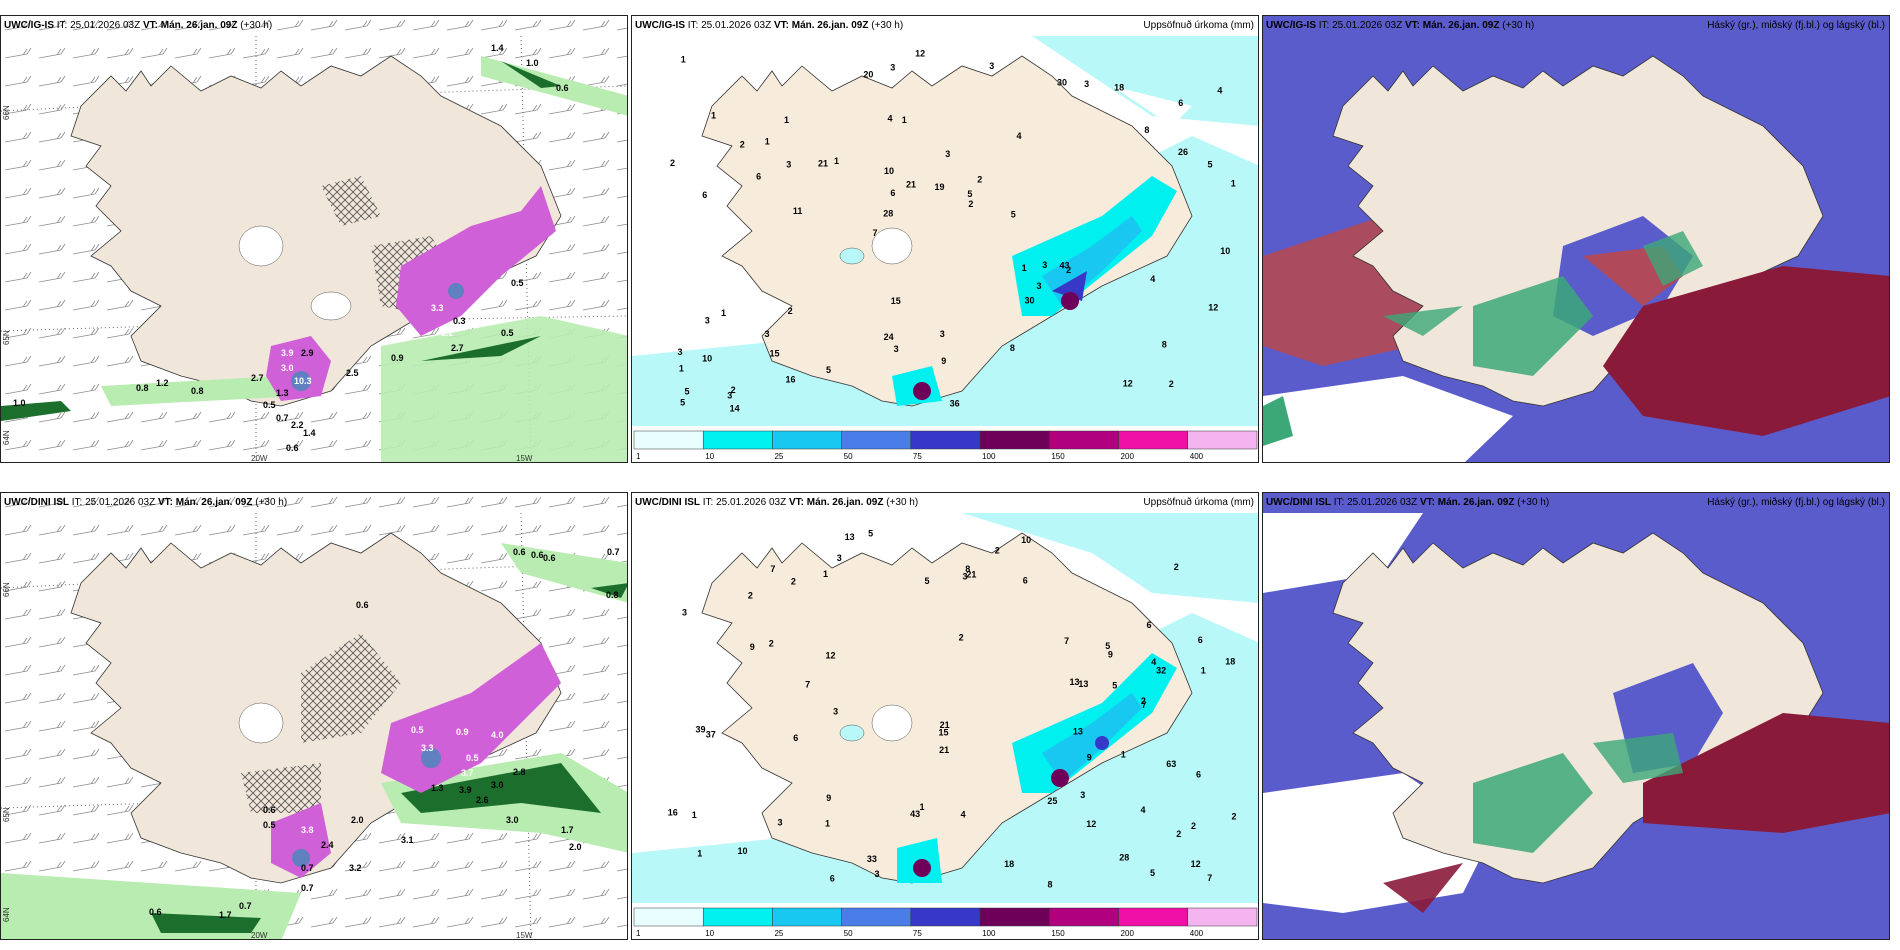 This screenshot has width=1900, height=950. Describe the element at coordinates (848, 456) in the screenshot. I see `colorbar-tick: 50` at that location.